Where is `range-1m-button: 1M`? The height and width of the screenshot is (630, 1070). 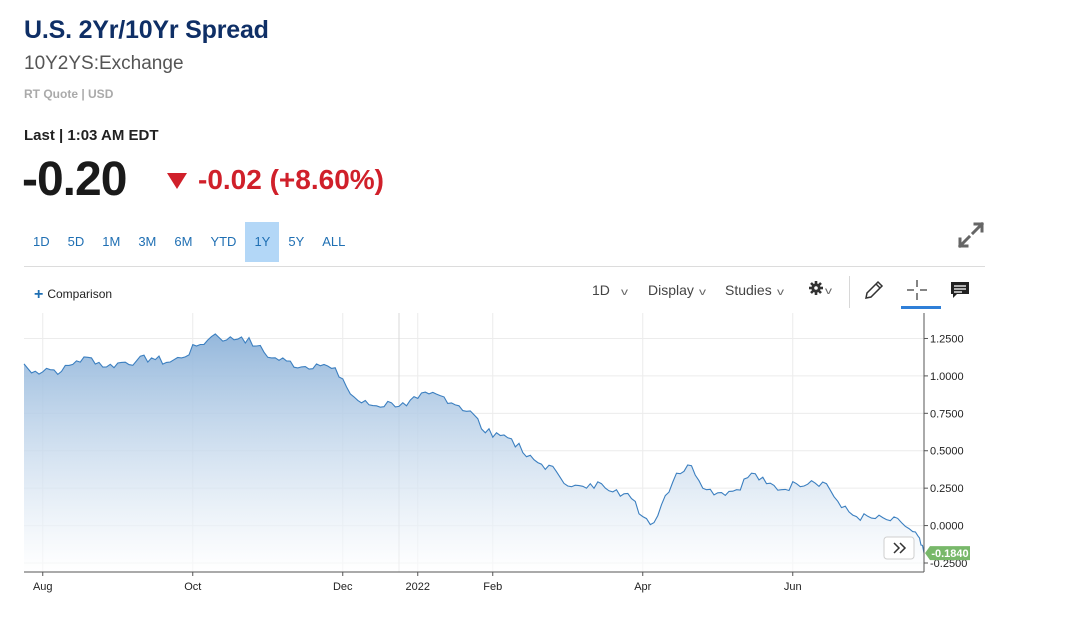 range-1m-button: 1M is located at coordinates (111, 241).